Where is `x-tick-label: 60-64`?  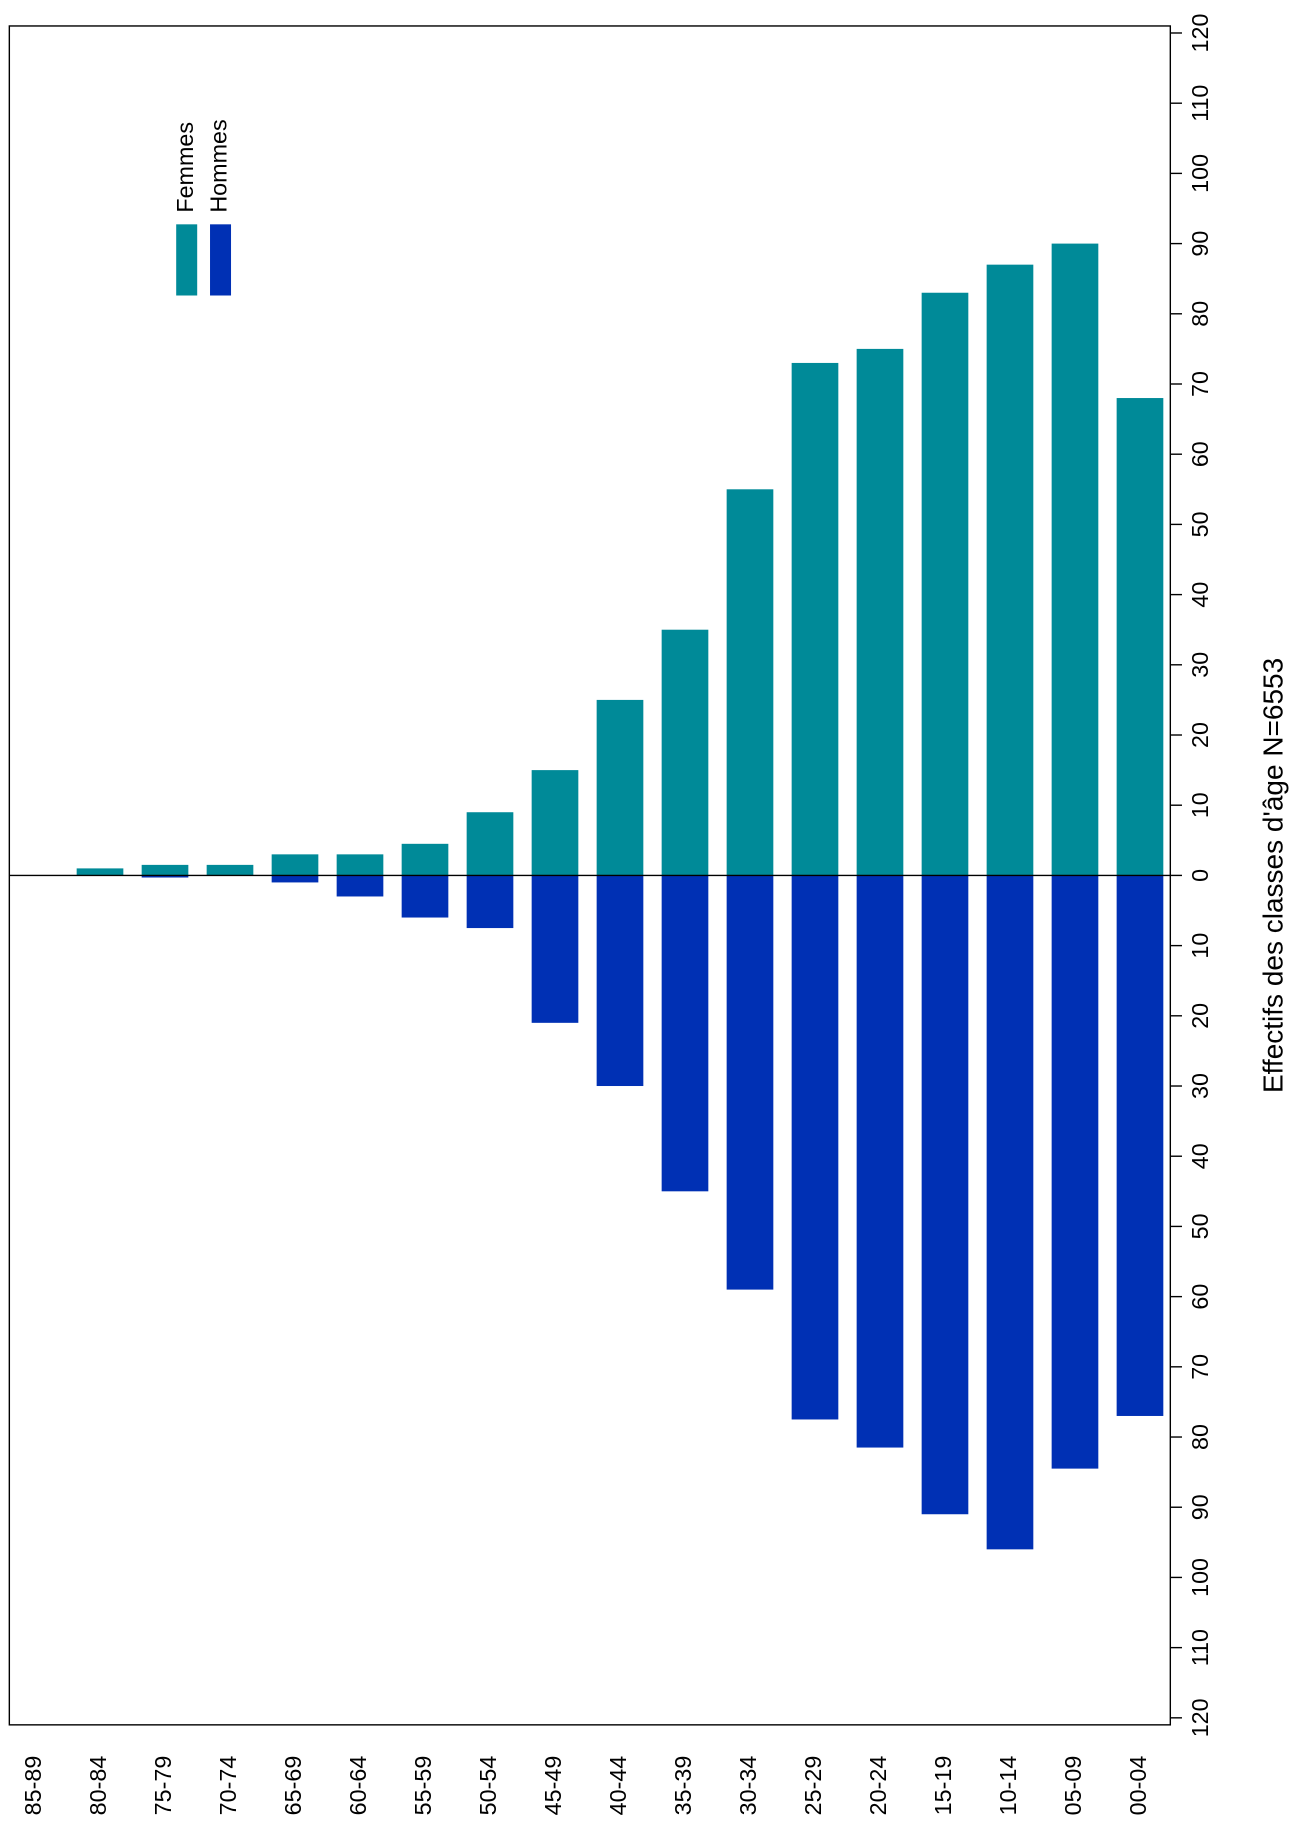 x-tick-label: 60-64 is located at coordinates (358, 1786).